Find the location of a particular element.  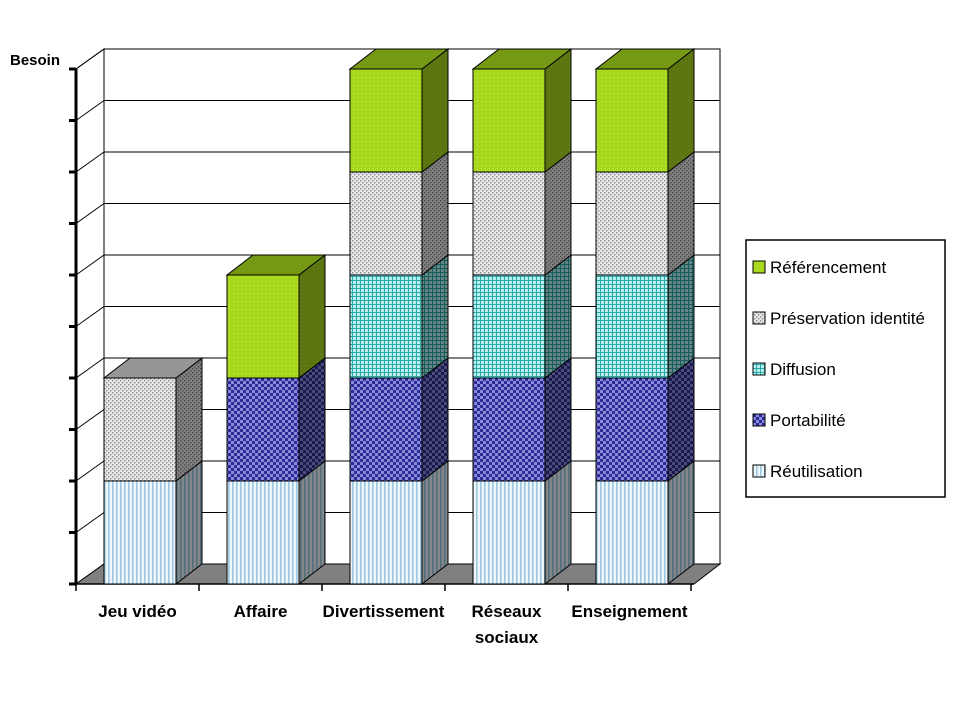

legend-label: Référencement is located at coordinates (828, 267).